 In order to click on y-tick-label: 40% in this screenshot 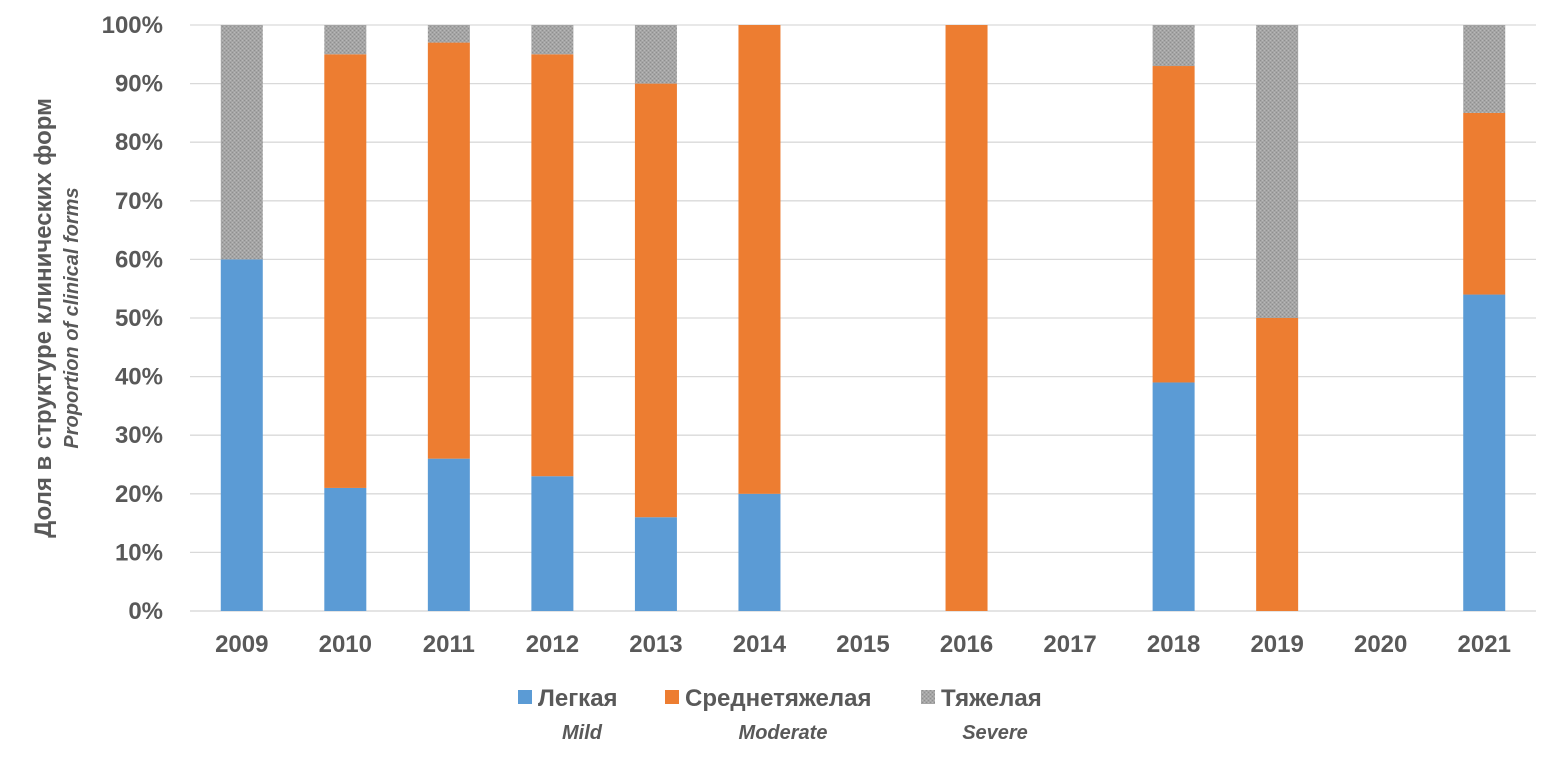, I will do `click(139, 377)`.